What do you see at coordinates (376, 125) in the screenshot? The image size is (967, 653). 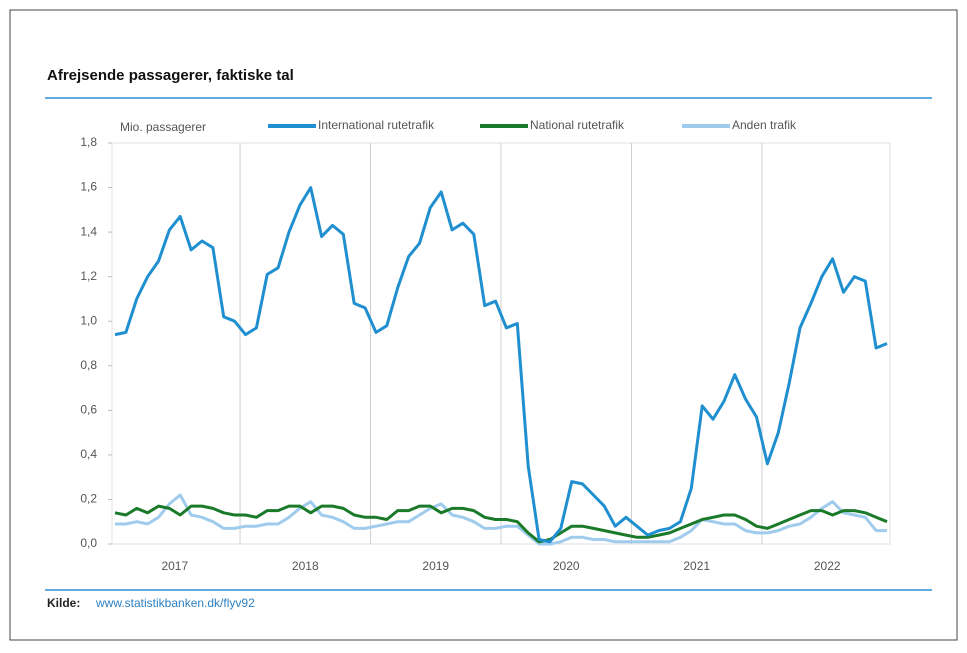 I see `legend-label: International rutetrafik` at bounding box center [376, 125].